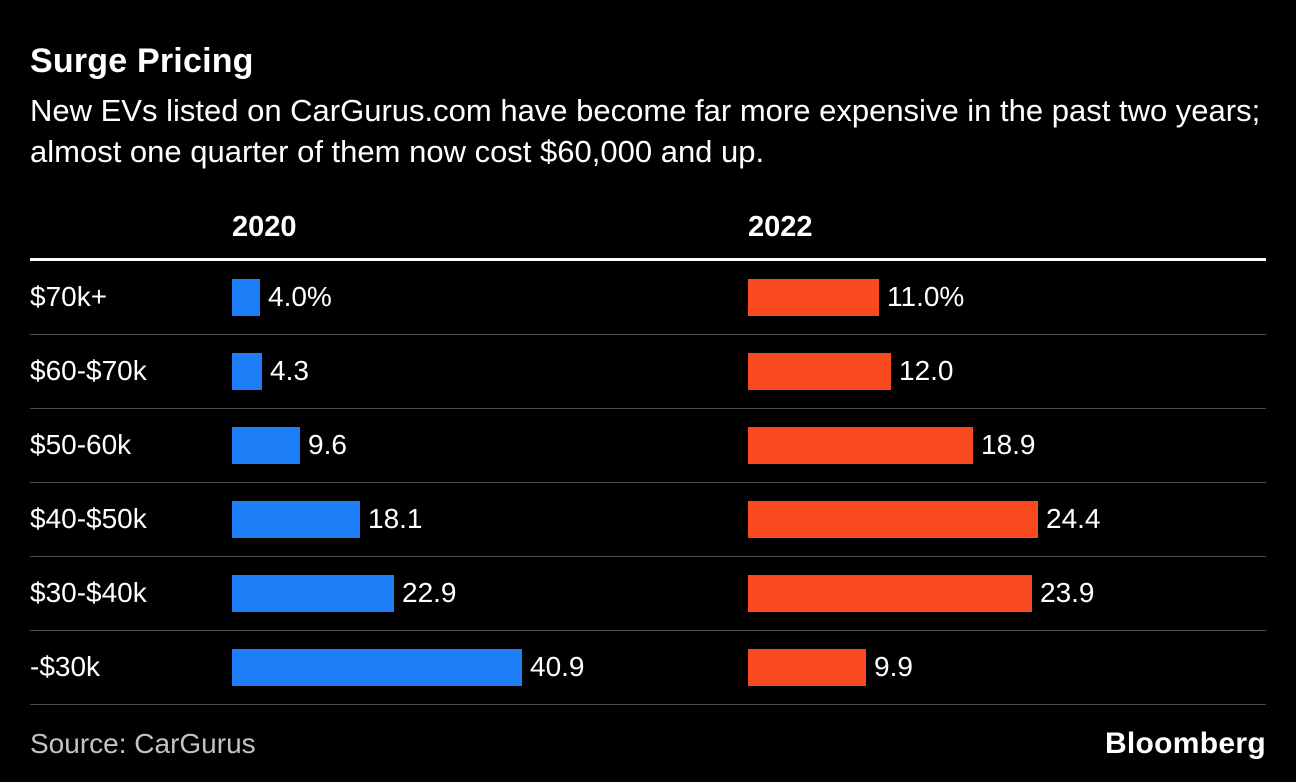  I want to click on bar-value: 24.4, so click(1073, 519).